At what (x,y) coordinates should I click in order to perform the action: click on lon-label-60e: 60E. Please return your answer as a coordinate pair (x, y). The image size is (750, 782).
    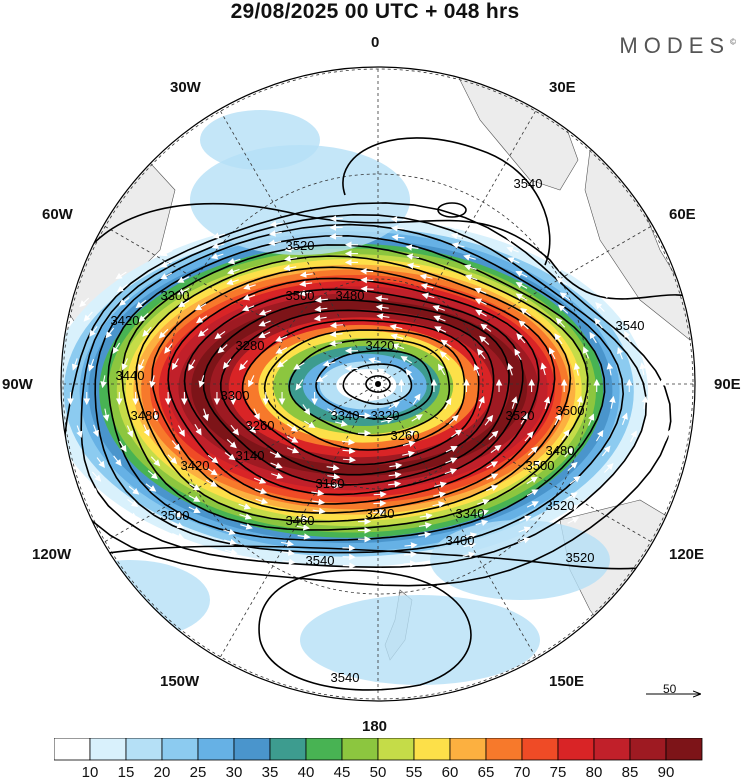
    Looking at the image, I should click on (682, 214).